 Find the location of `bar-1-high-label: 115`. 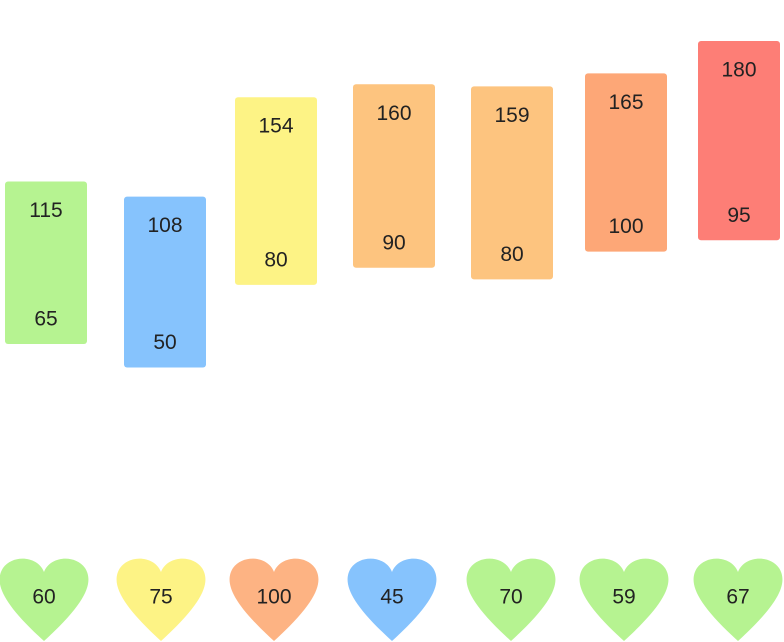

bar-1-high-label: 115 is located at coordinates (45, 210).